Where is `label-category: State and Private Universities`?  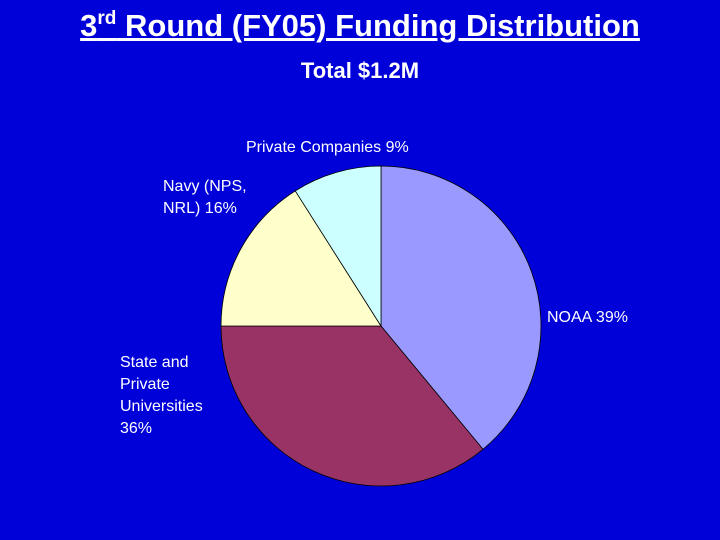 label-category: State and Private Universities is located at coordinates (161, 384).